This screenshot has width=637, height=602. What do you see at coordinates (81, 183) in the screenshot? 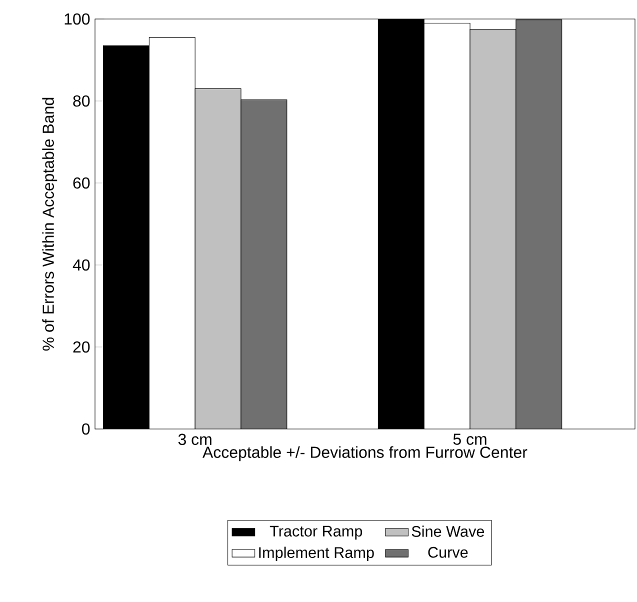
I see `y-tick-label: 60` at bounding box center [81, 183].